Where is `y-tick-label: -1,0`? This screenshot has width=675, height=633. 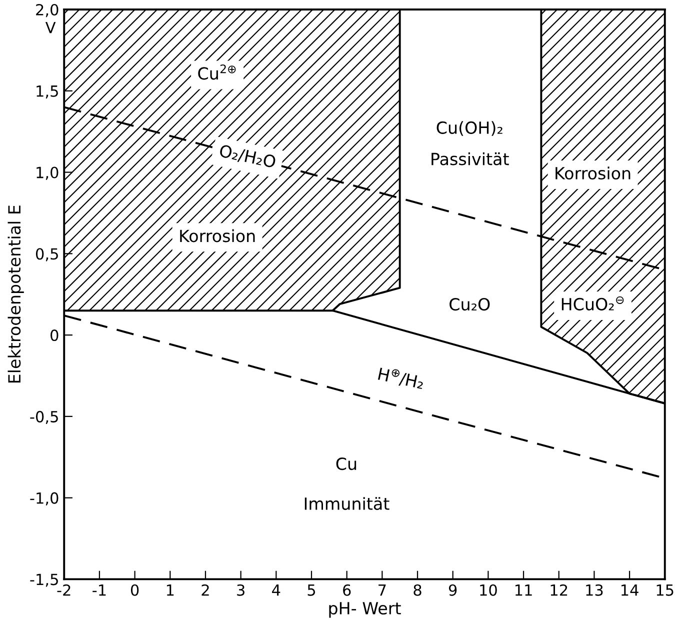 y-tick-label: -1,0 is located at coordinates (44, 499).